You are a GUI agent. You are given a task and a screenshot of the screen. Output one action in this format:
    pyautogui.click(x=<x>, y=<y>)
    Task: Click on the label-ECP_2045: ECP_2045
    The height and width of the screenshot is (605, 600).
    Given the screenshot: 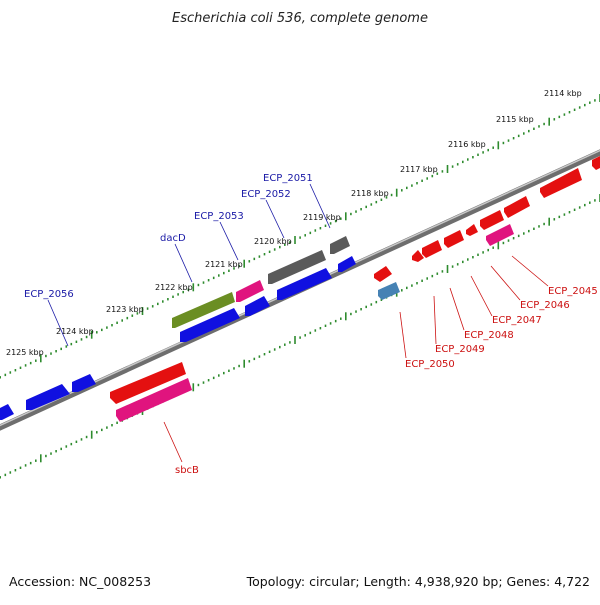 What is the action you would take?
    pyautogui.click(x=573, y=291)
    